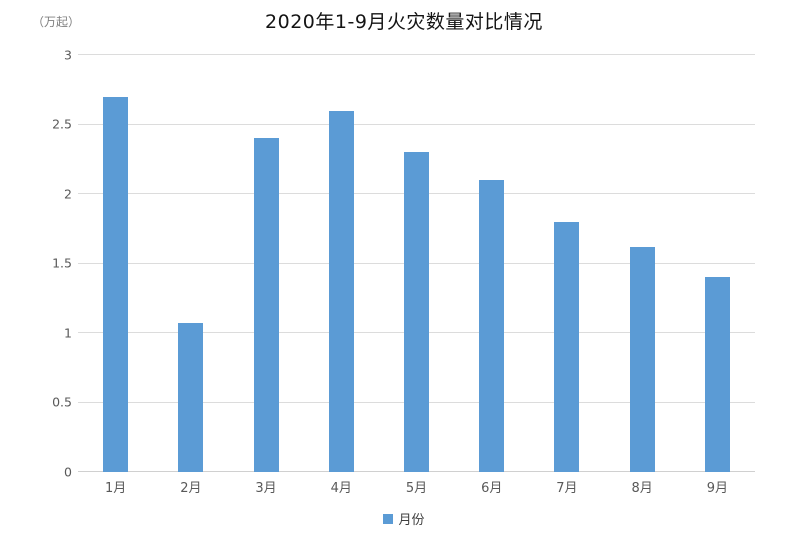 Image resolution: width=808 pixels, height=534 pixels. What do you see at coordinates (68, 332) in the screenshot?
I see `y-tick-label: 1` at bounding box center [68, 332].